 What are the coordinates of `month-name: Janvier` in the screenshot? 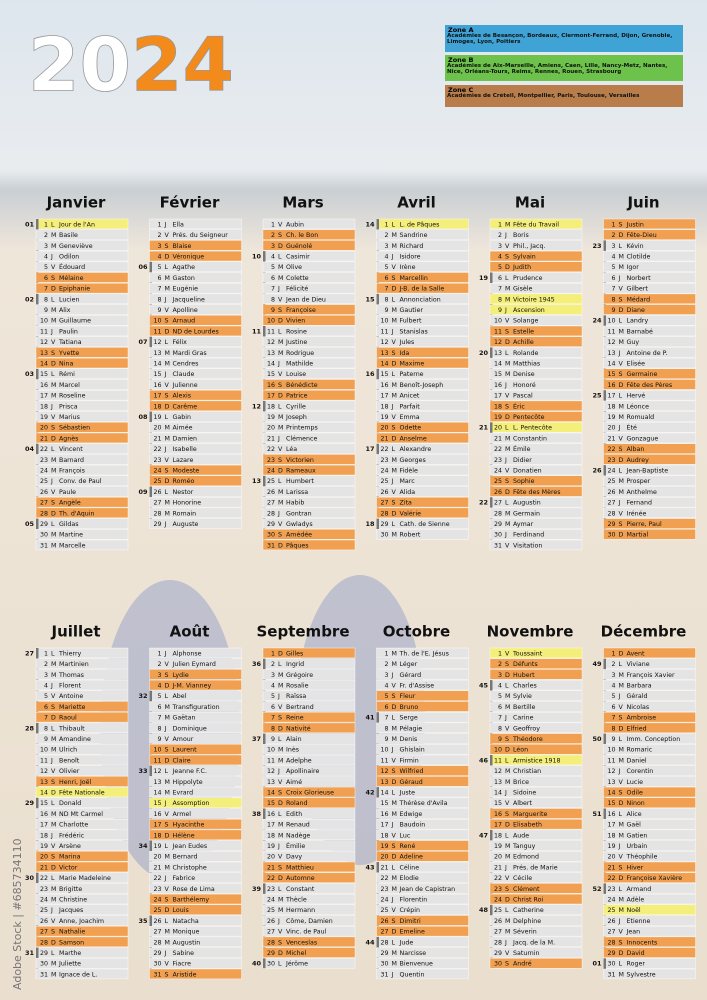 It's located at (76, 203).